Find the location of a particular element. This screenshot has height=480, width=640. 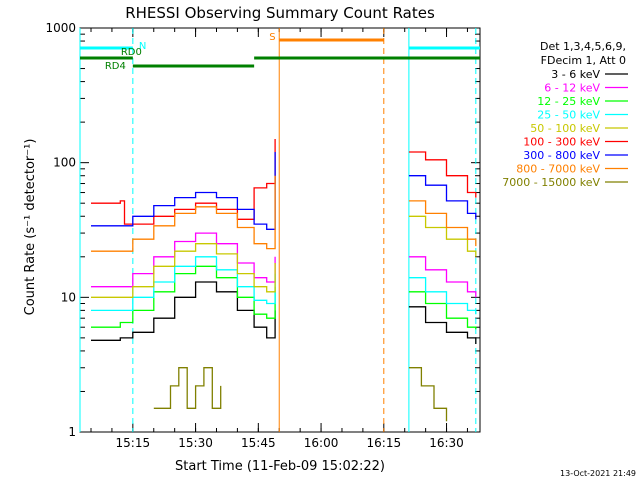

state-bar-label: RD0 is located at coordinates (131, 52).